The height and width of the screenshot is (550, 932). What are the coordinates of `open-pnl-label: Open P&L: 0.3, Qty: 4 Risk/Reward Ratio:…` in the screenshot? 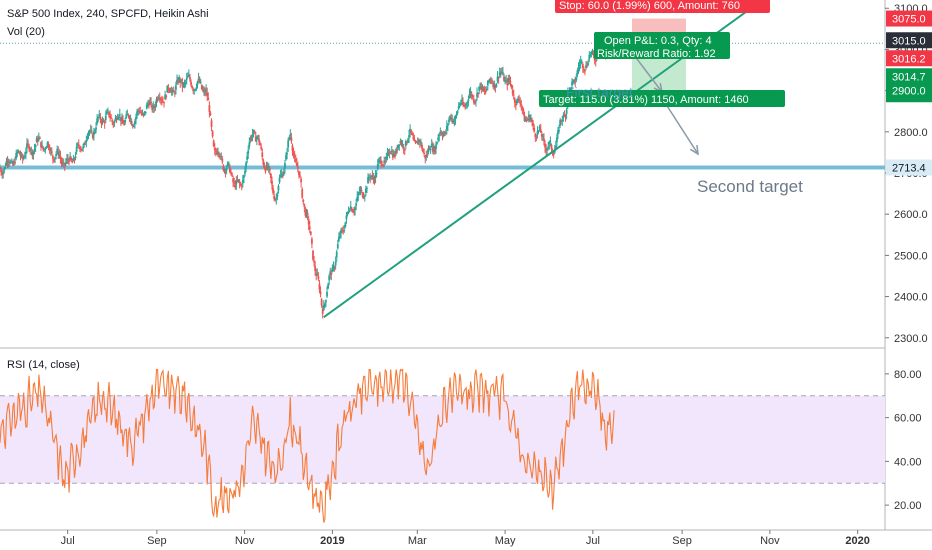 It's located at (662, 46).